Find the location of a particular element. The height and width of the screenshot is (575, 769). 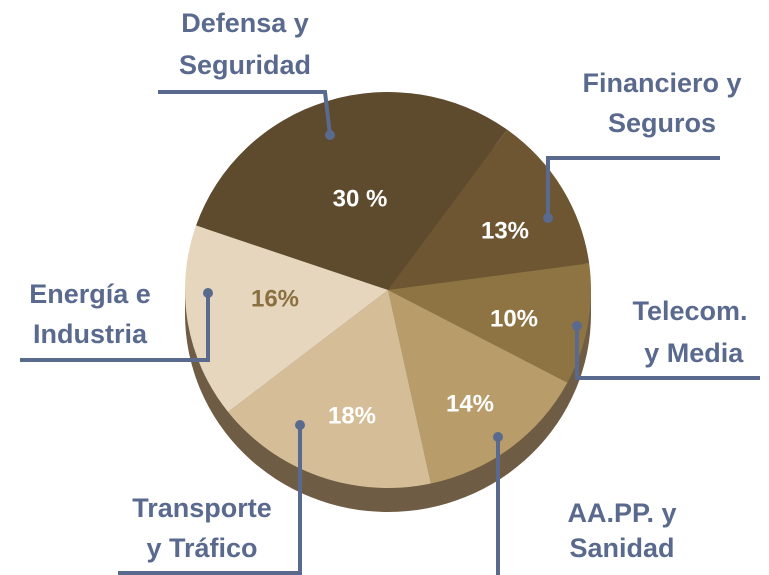

label-line: AA.PP. y is located at coordinates (621, 513).